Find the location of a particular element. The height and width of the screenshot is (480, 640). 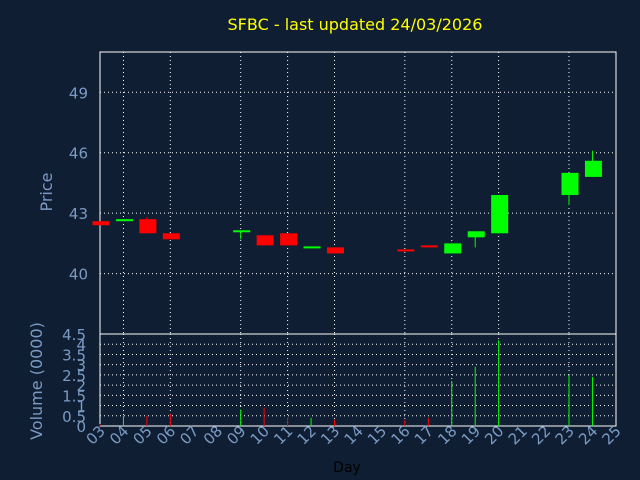

volume-tick-label: 2.5 is located at coordinates (74, 376).